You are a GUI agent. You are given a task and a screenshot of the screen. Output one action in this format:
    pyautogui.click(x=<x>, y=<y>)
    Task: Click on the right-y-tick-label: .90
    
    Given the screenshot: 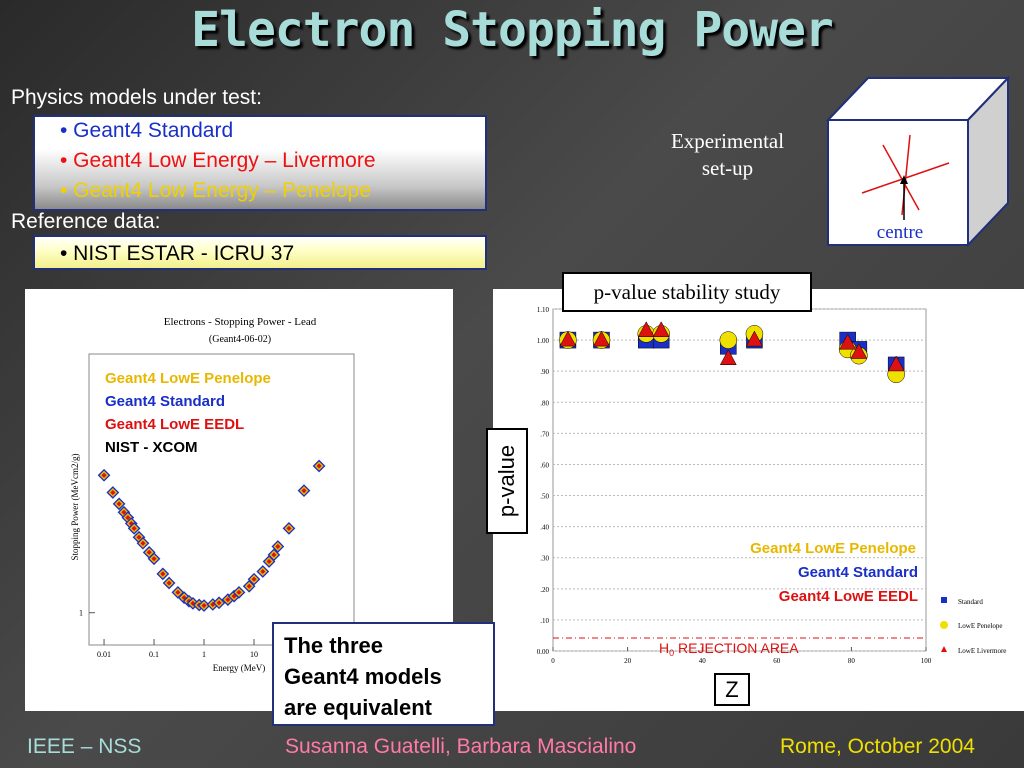 What is the action you would take?
    pyautogui.click(x=544, y=372)
    